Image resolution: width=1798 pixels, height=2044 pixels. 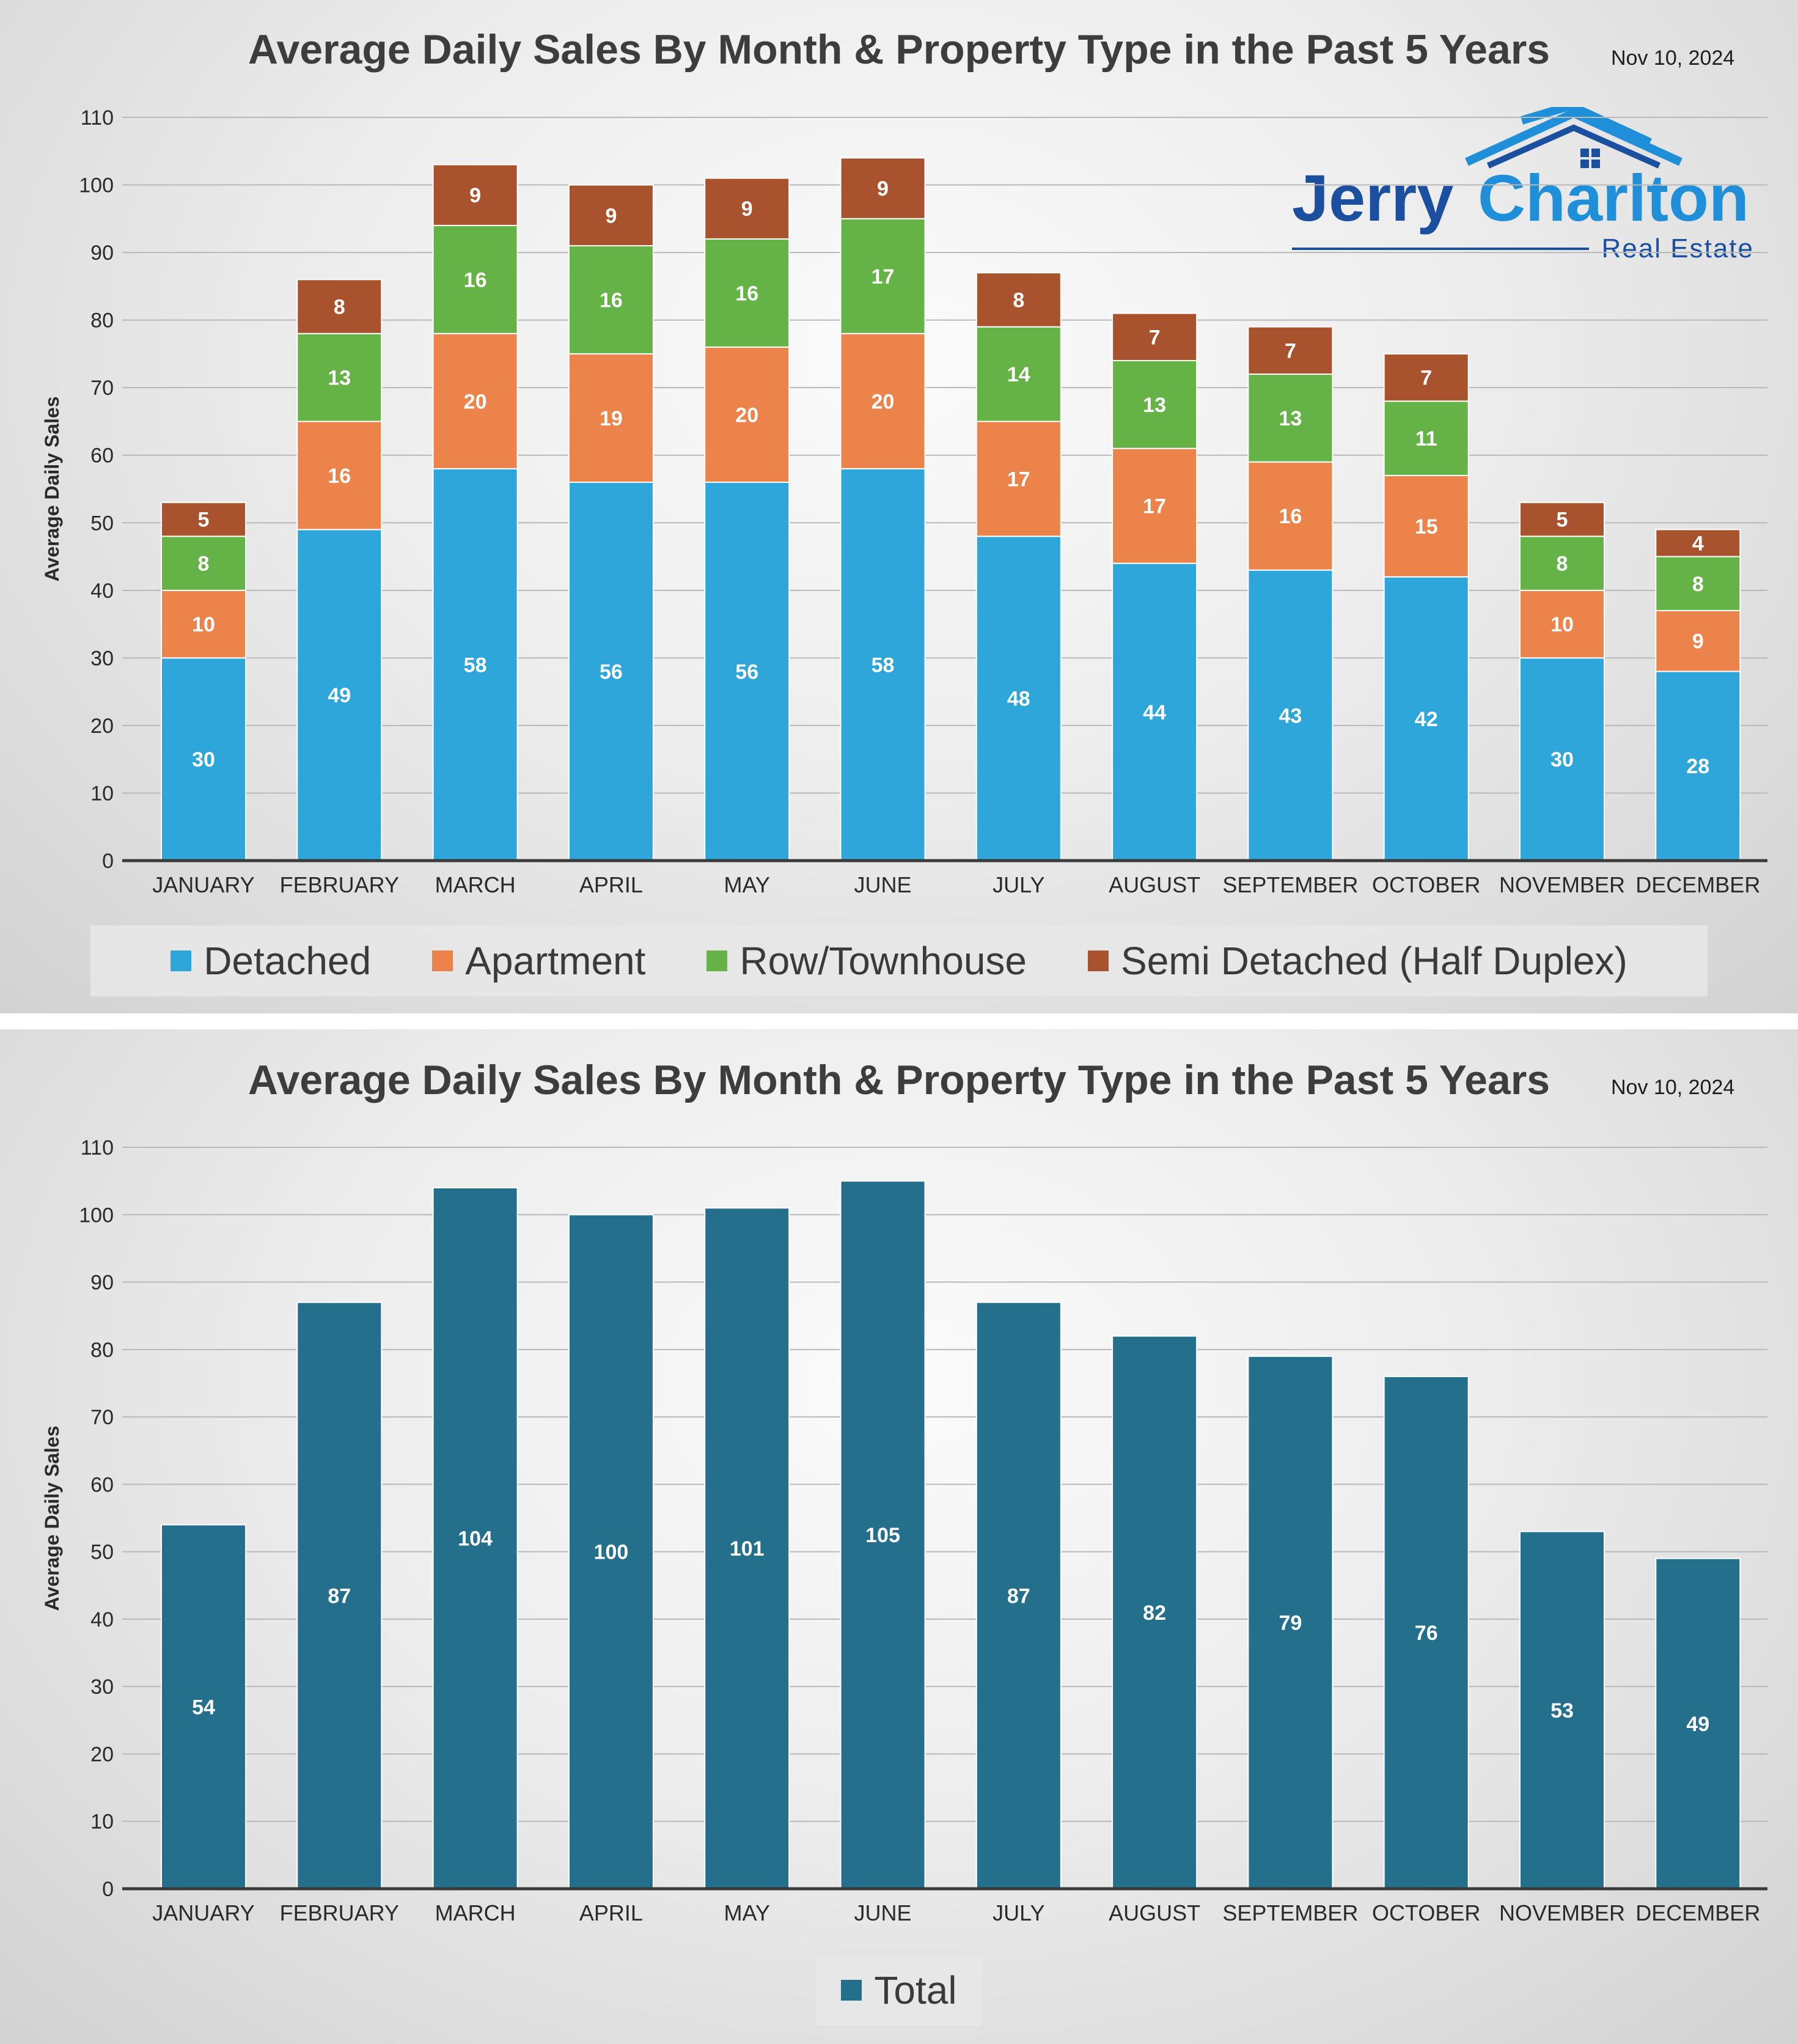 What do you see at coordinates (1697, 767) in the screenshot?
I see `data-label: 28` at bounding box center [1697, 767].